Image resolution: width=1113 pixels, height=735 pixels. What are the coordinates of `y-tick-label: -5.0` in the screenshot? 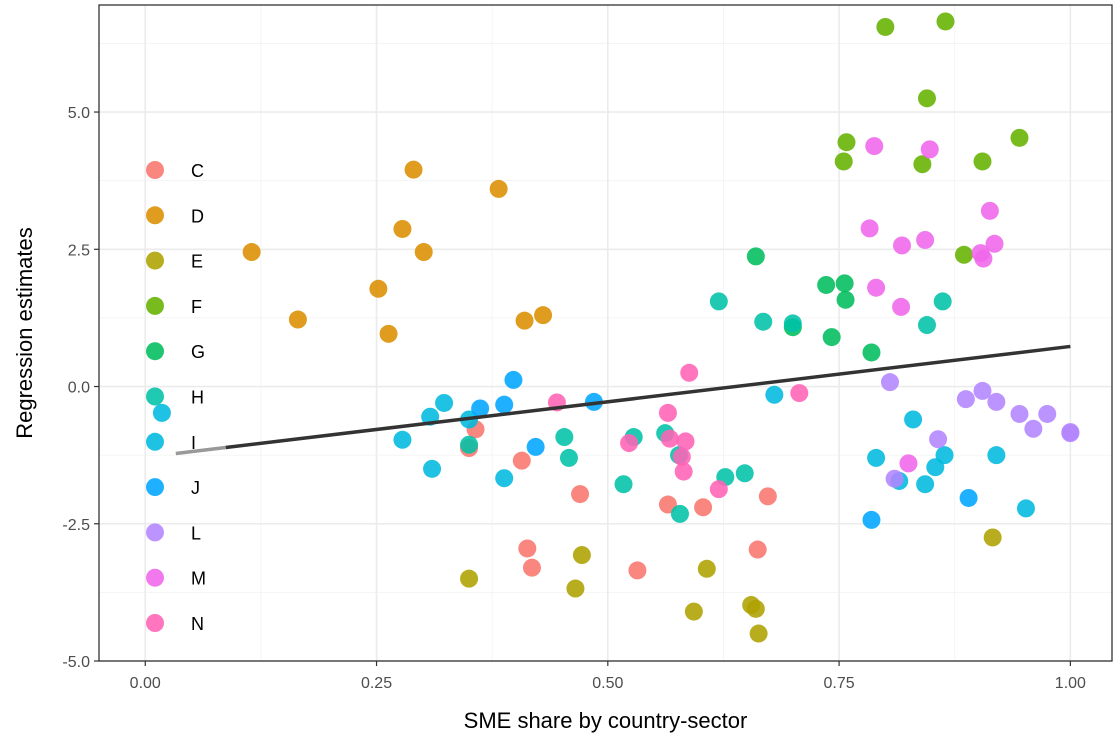 It's located at (76, 662).